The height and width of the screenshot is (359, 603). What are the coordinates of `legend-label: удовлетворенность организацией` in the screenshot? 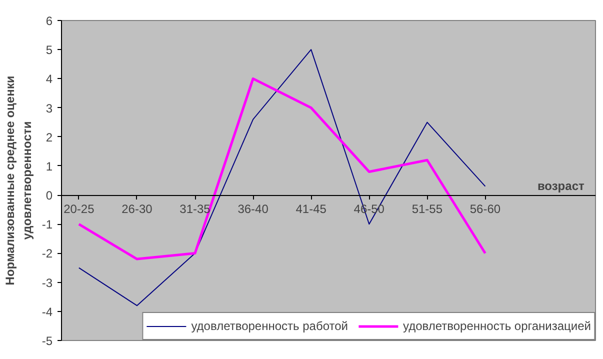 It's located at (496, 326).